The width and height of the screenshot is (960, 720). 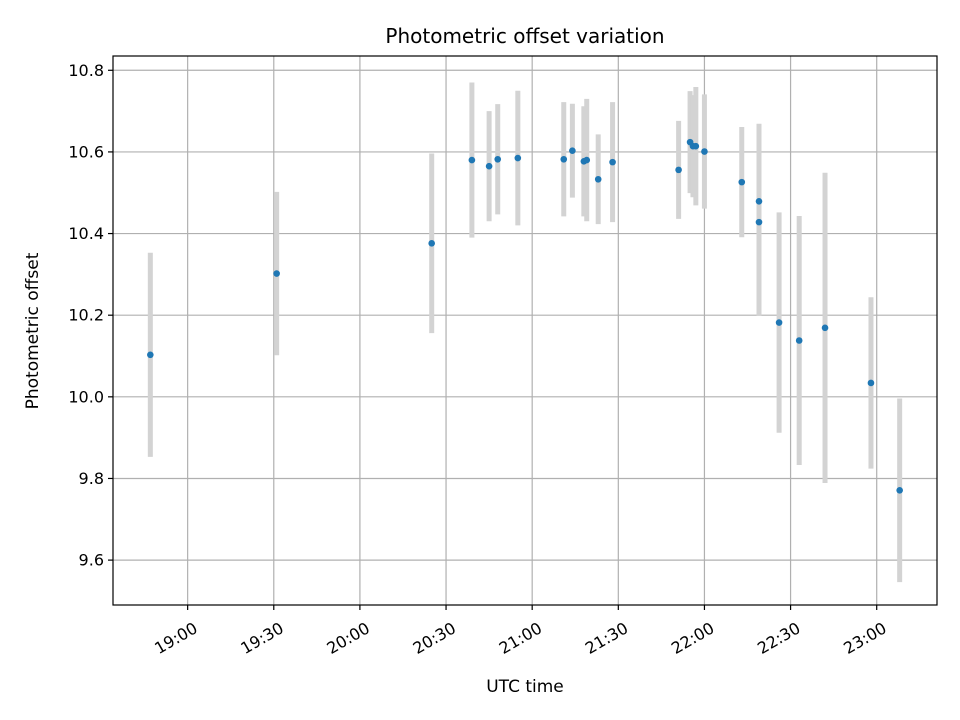 I want to click on x-axis-label: UTC time, so click(x=525, y=687).